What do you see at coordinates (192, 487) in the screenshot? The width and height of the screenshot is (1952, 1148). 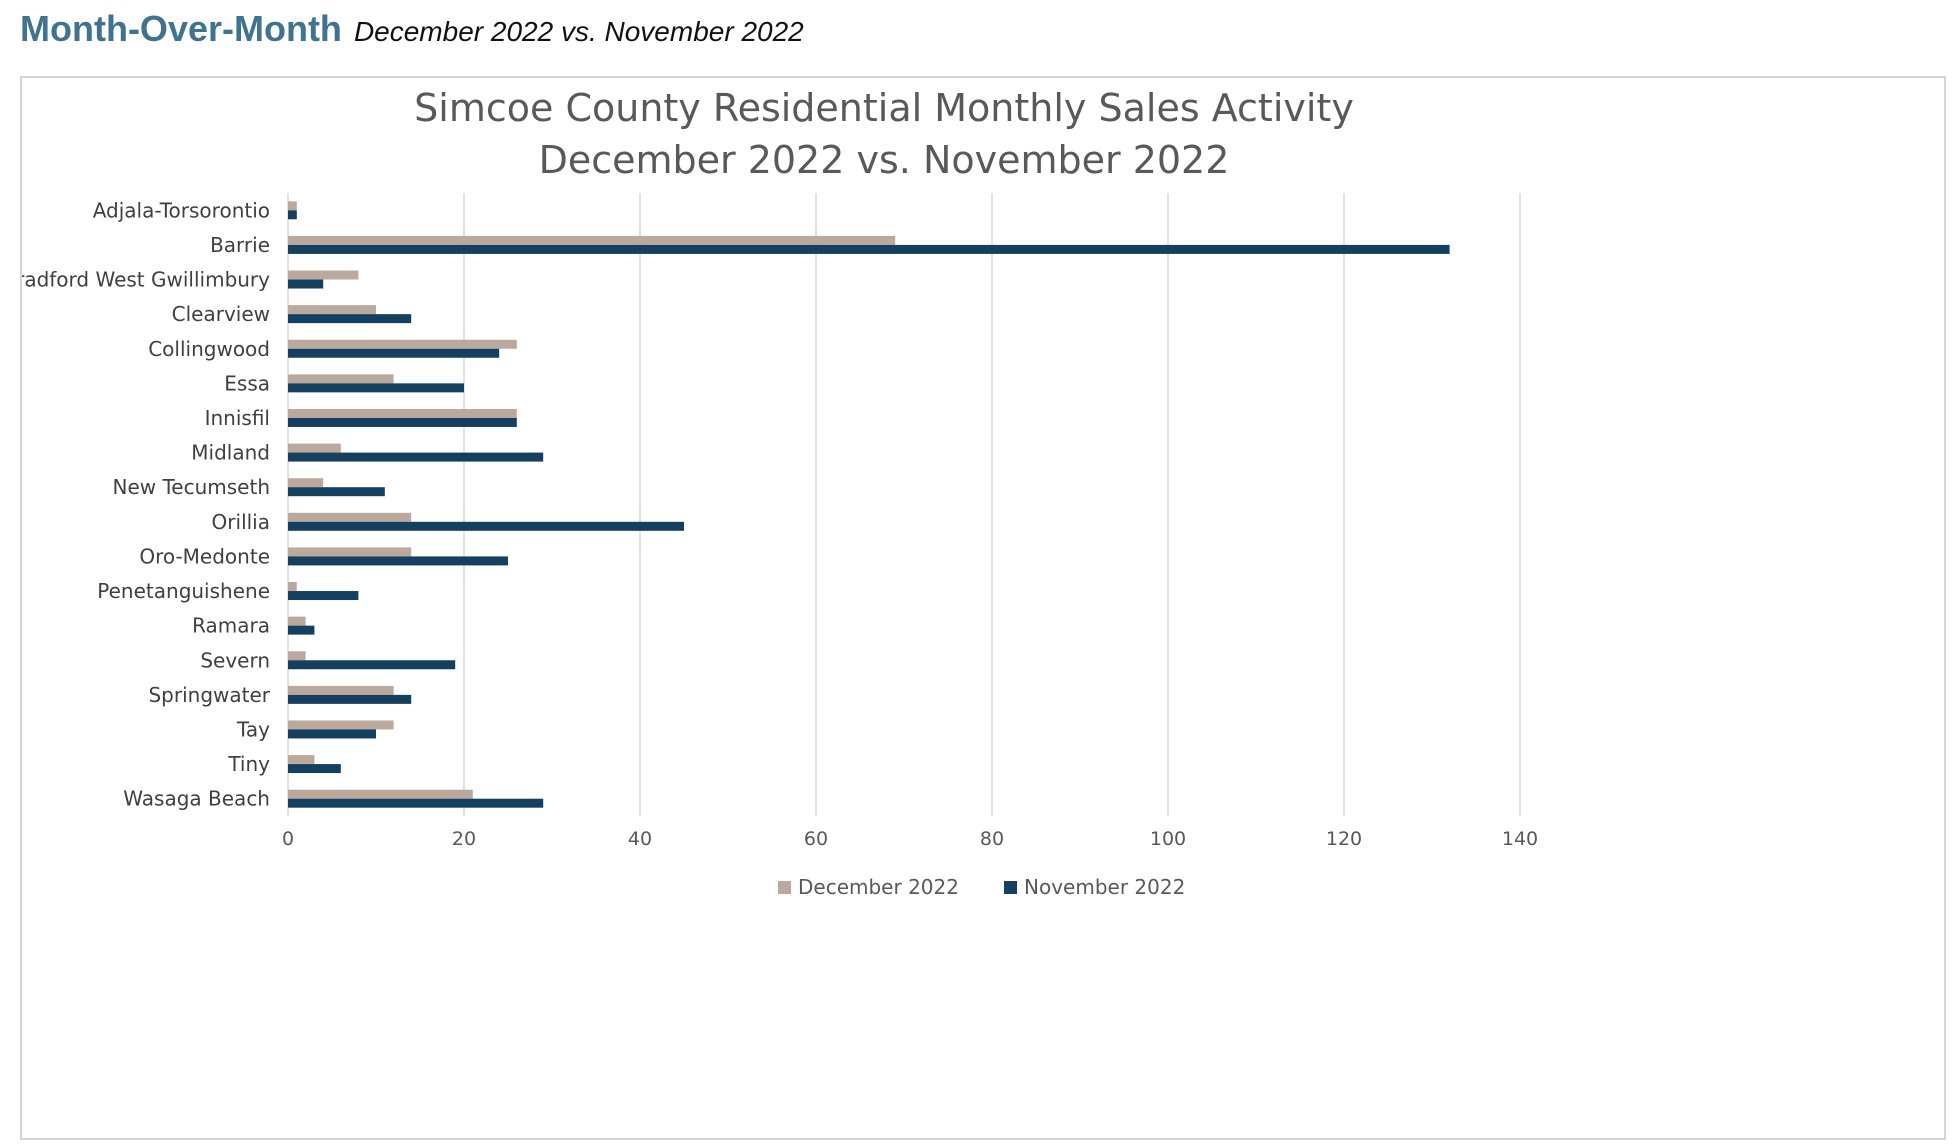 I see `category-label: New Tecumseth` at bounding box center [192, 487].